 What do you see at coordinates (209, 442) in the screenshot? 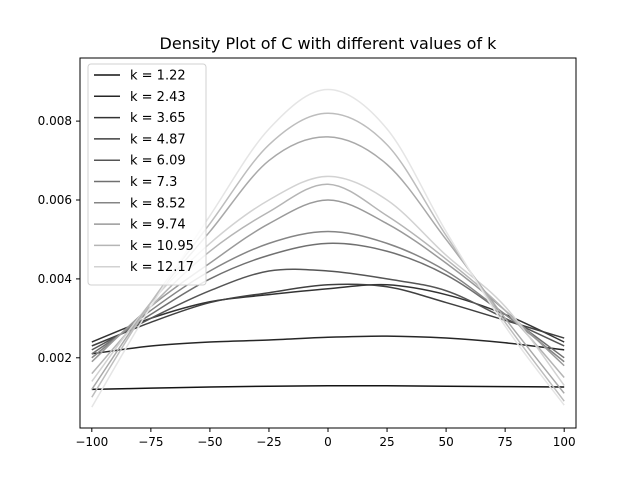
I see `x-tick-label: −50` at bounding box center [209, 442].